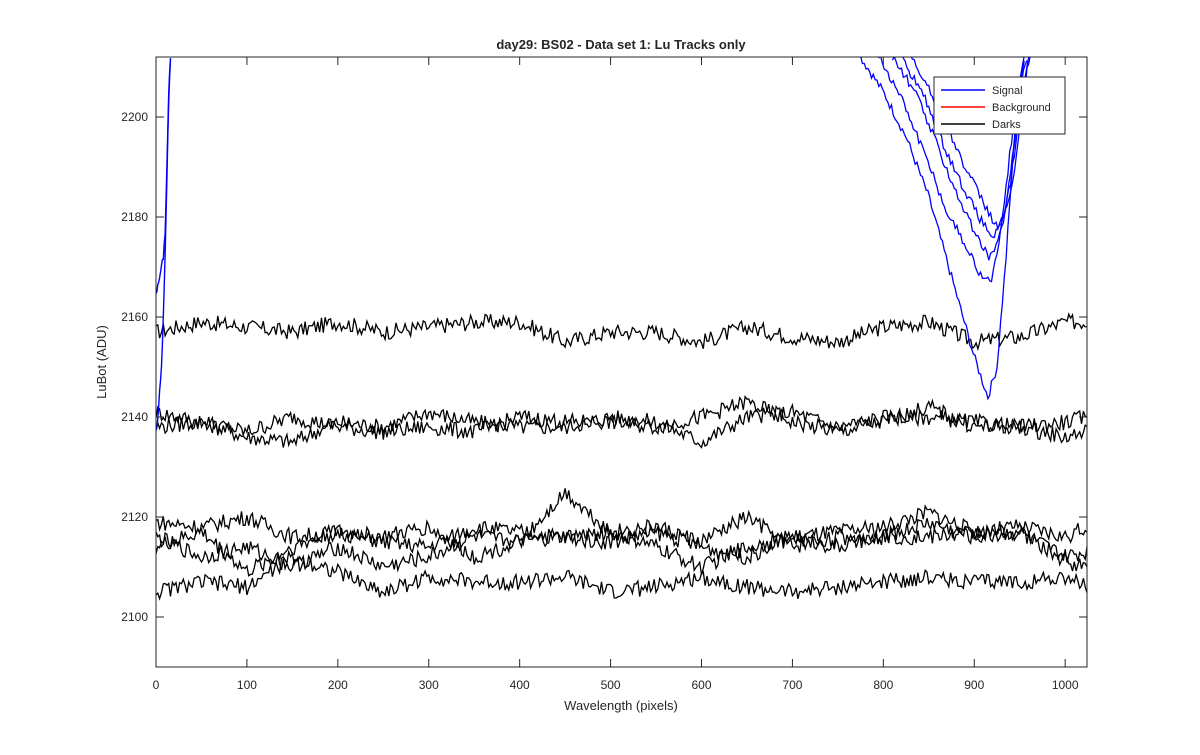 This screenshot has width=1200, height=755. What do you see at coordinates (883, 685) in the screenshot?
I see `x-tick-label: 800` at bounding box center [883, 685].